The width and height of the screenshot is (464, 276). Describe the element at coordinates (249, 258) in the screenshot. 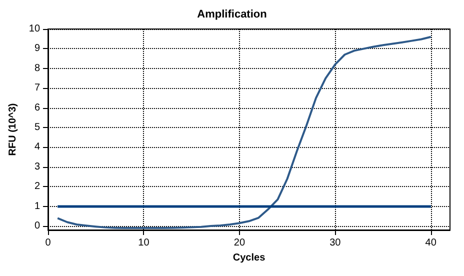

I see `x-axis-title: Cycles` at that location.